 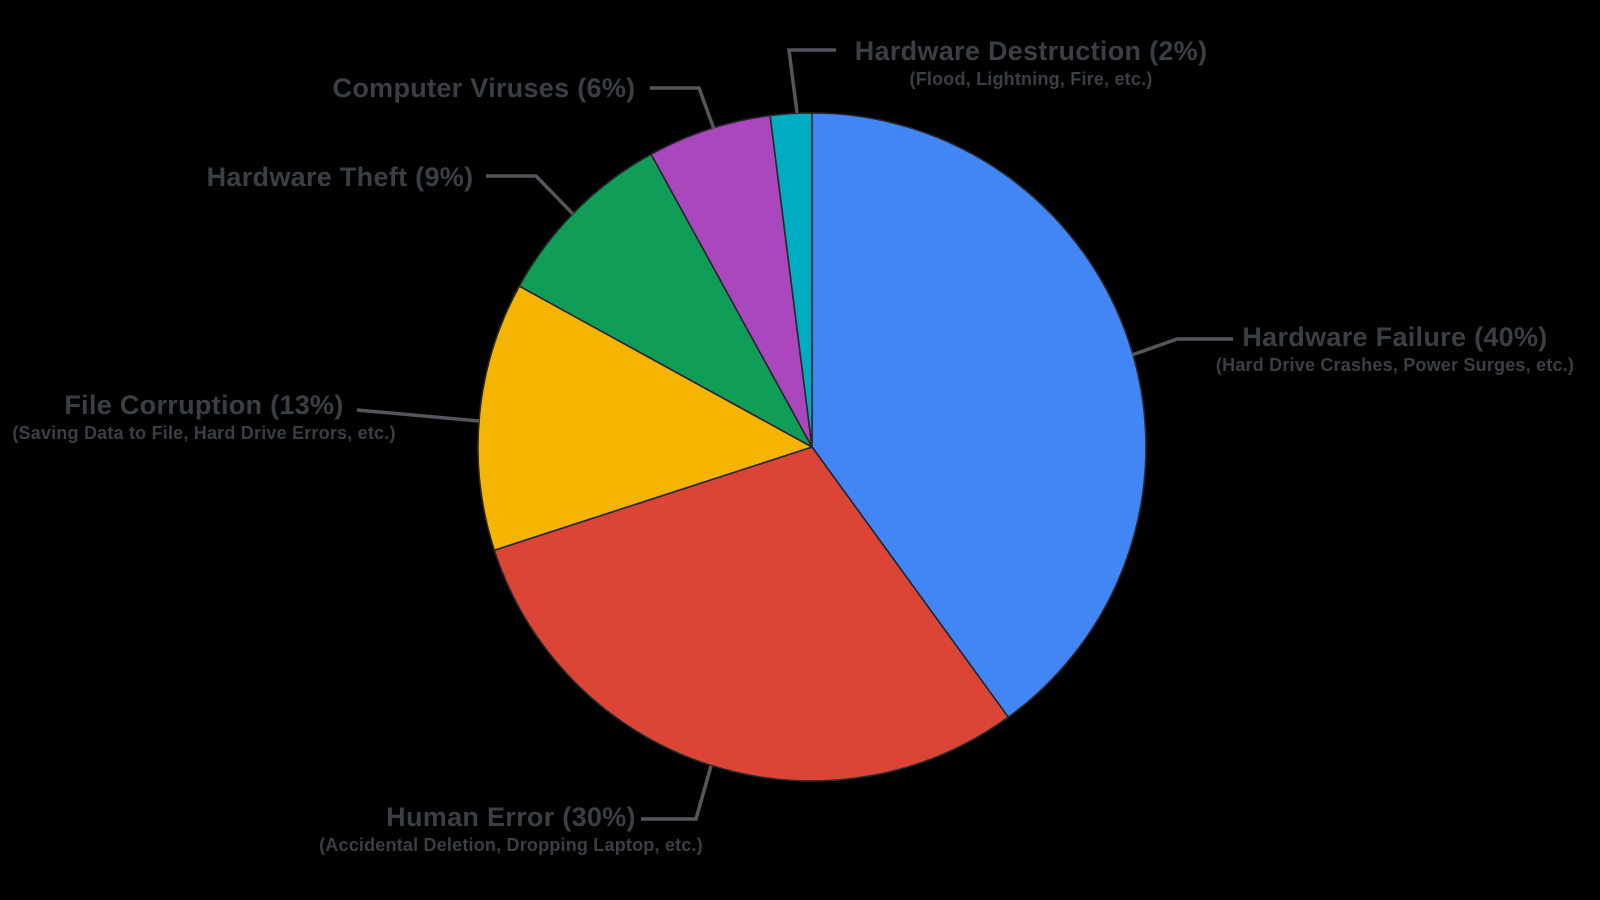 I want to click on slice-label-title: File Corruption (13%), so click(x=204, y=405).